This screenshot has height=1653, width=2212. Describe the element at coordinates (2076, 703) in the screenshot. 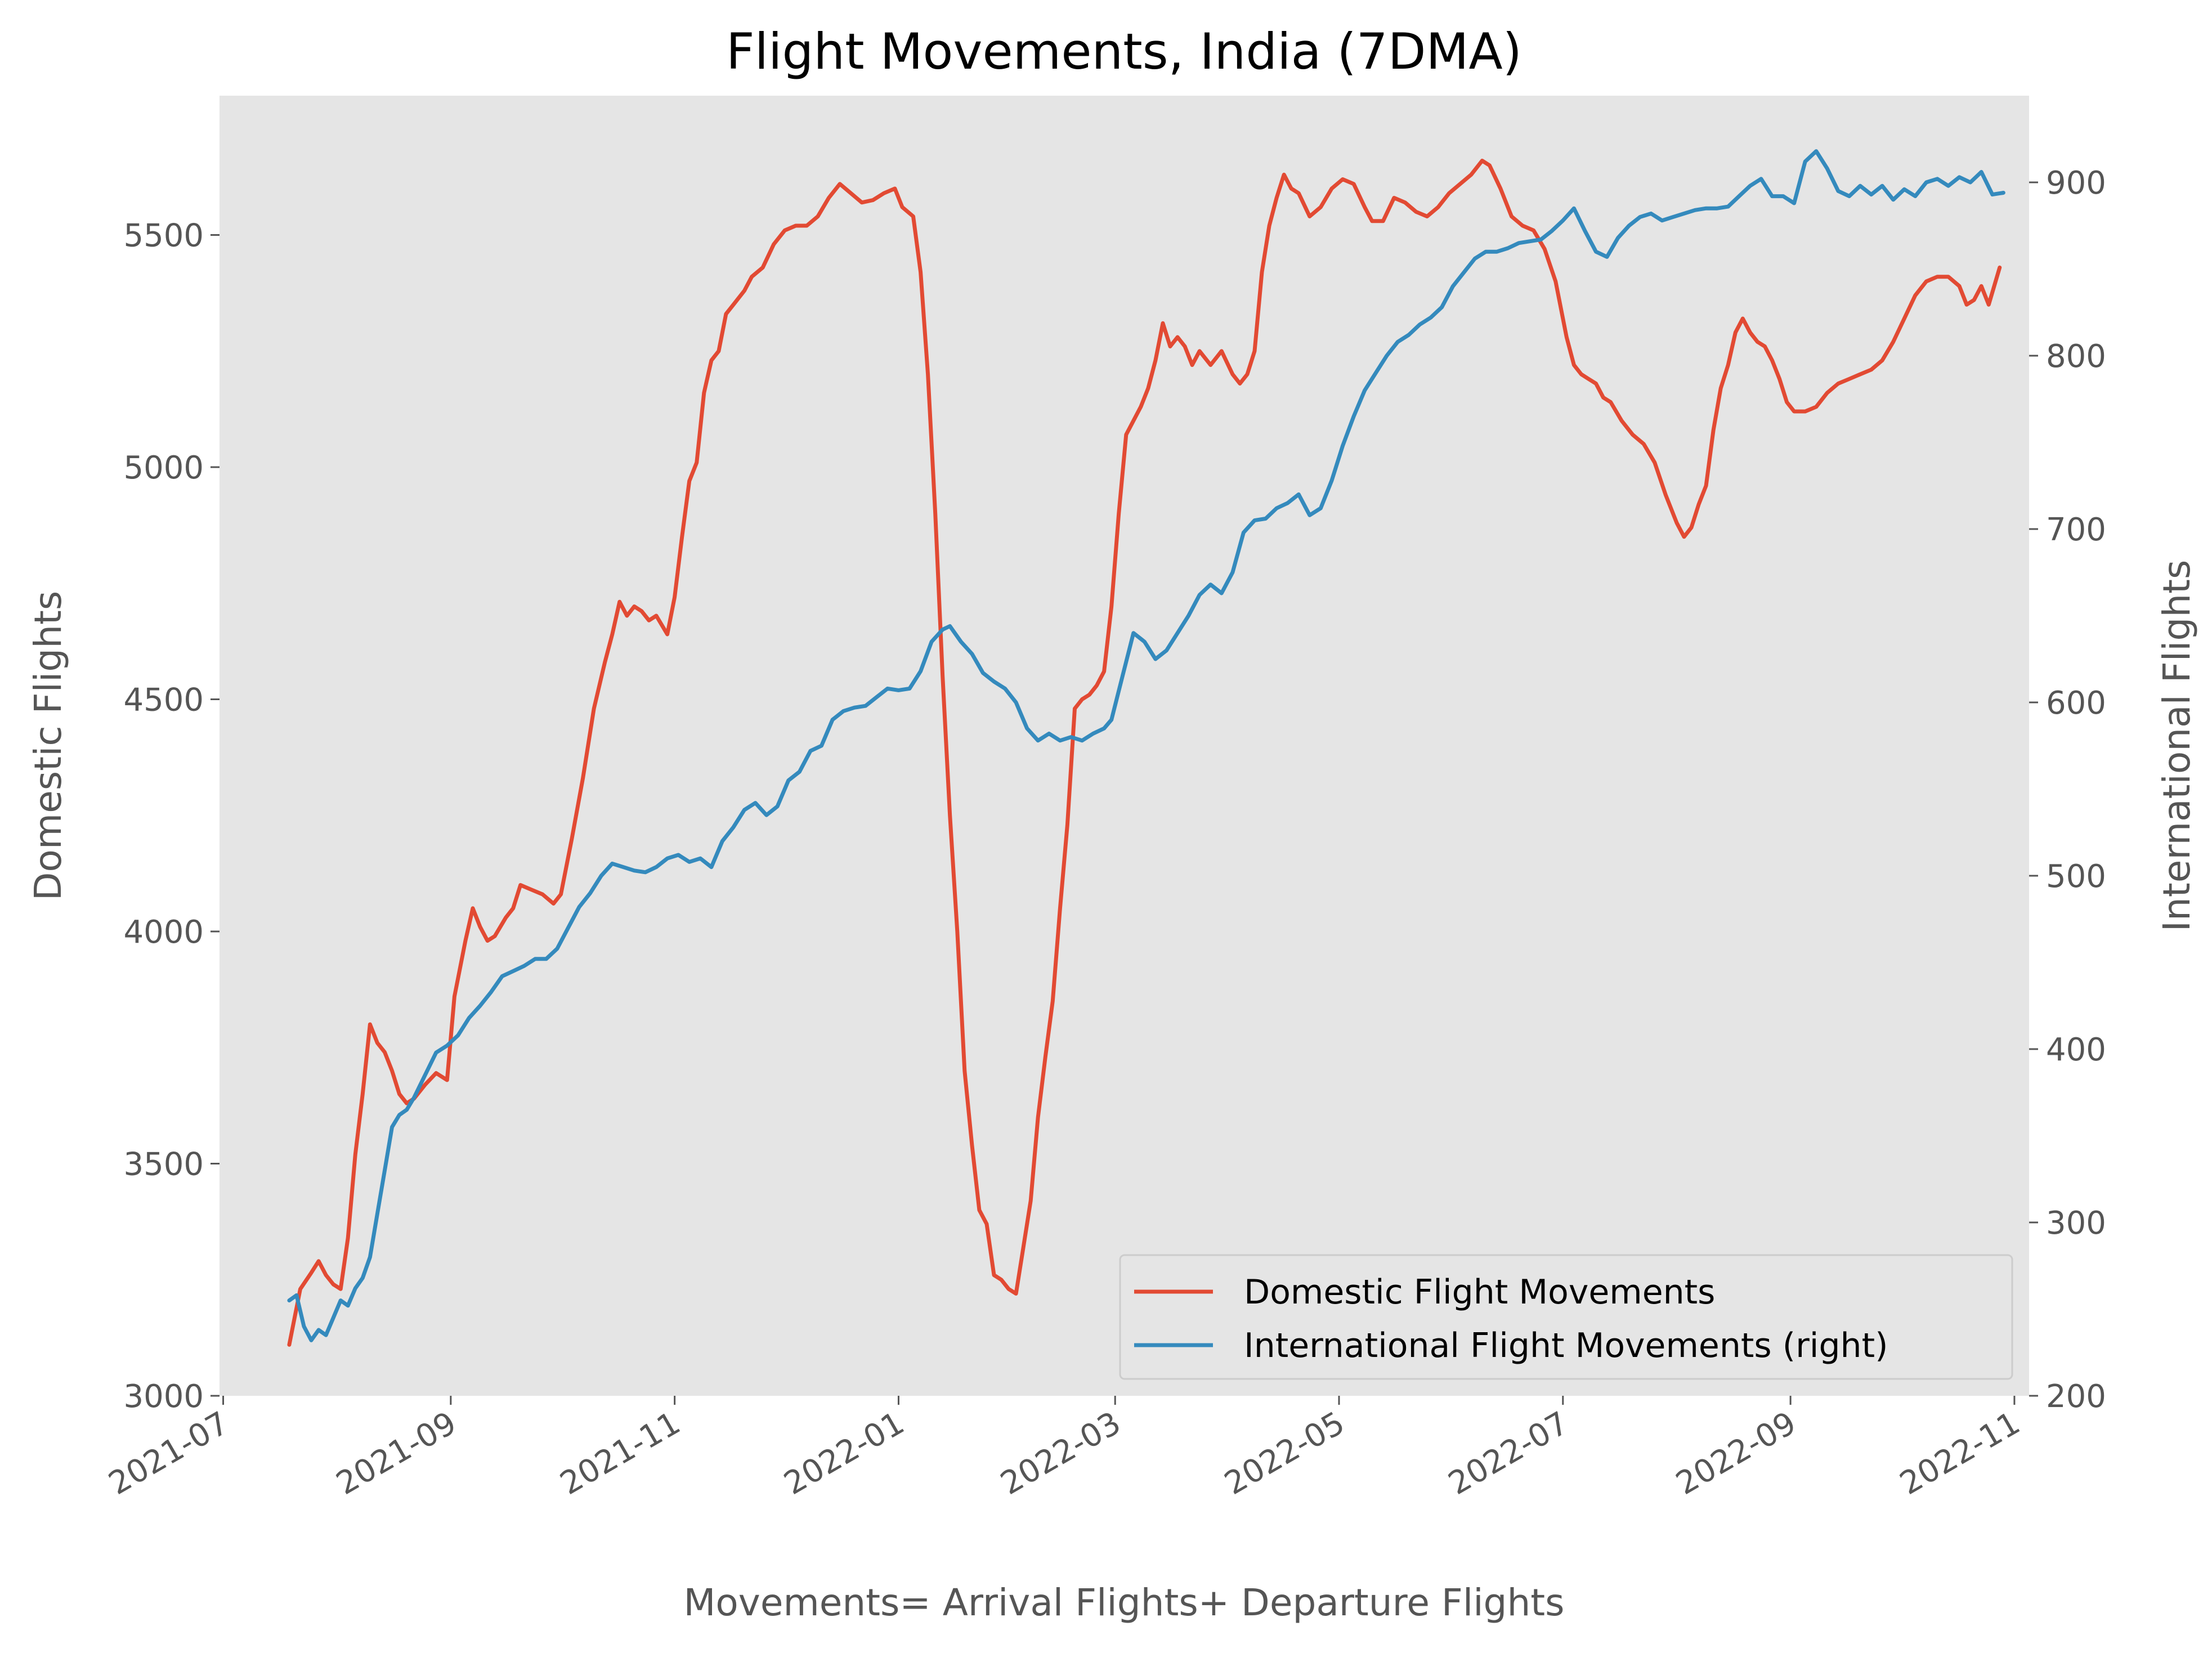

I see `y-right-tick-label: 600` at that location.